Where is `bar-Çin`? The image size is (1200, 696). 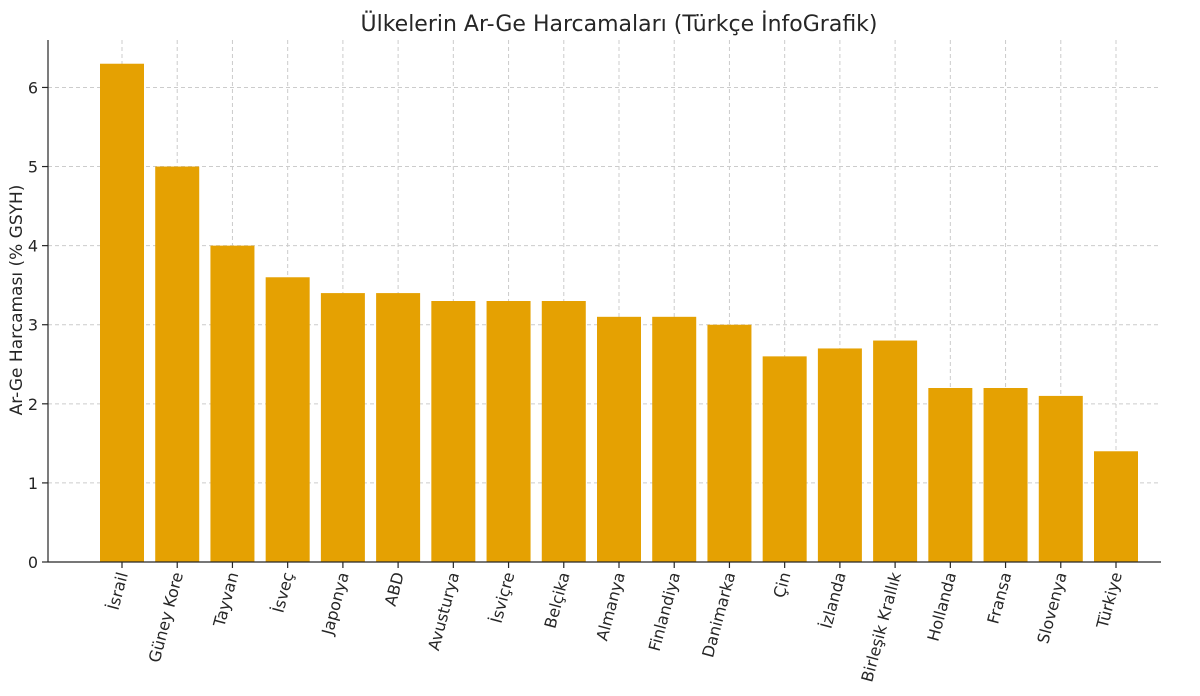
bar-Çin is located at coordinates (784, 459).